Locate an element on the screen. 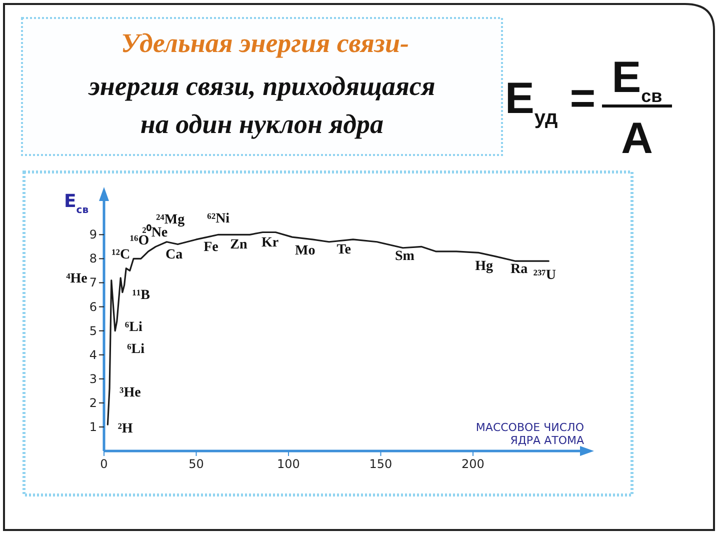  x-tick-label: 200 is located at coordinates (473, 464).